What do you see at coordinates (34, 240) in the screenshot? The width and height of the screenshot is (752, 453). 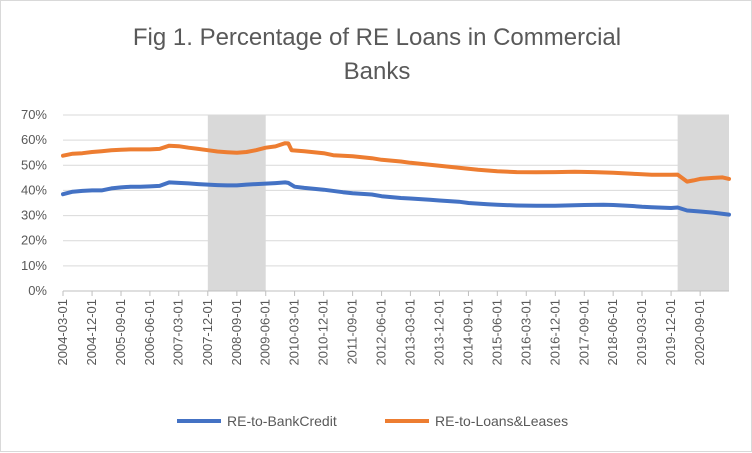 I see `y-tick-label: 20%` at bounding box center [34, 240].